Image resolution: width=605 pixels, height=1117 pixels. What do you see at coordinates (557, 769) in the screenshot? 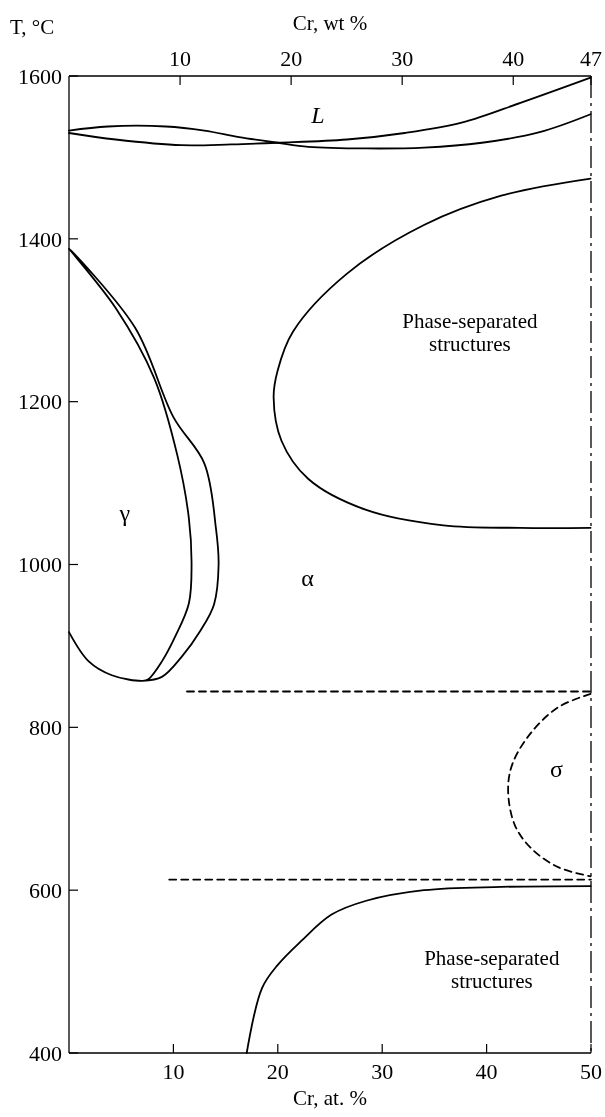
I see `annotation: σ` at bounding box center [557, 769].